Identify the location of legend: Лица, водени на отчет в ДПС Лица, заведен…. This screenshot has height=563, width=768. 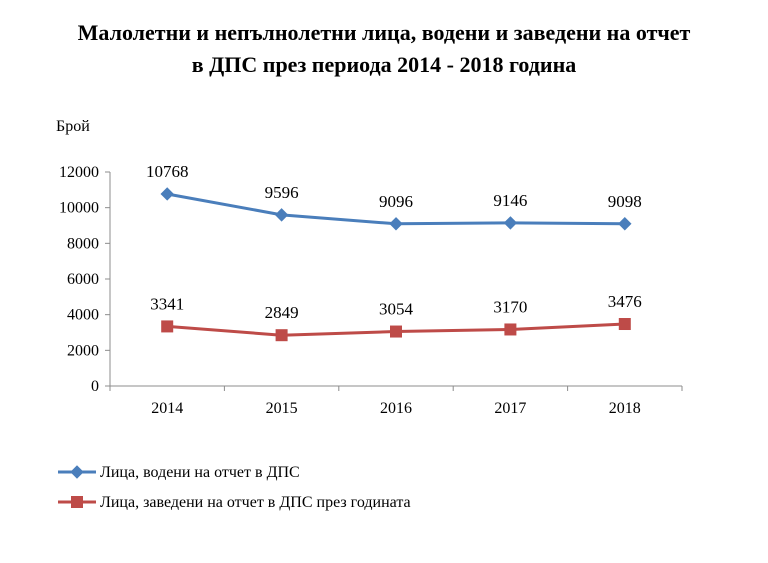
(234, 487).